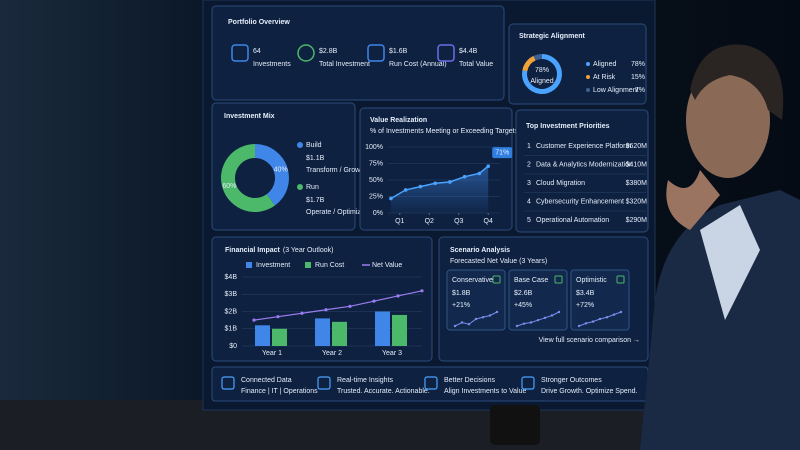 This screenshot has height=450, width=800. Describe the element at coordinates (376, 163) in the screenshot. I see `y-tick-label: 75%` at that location.